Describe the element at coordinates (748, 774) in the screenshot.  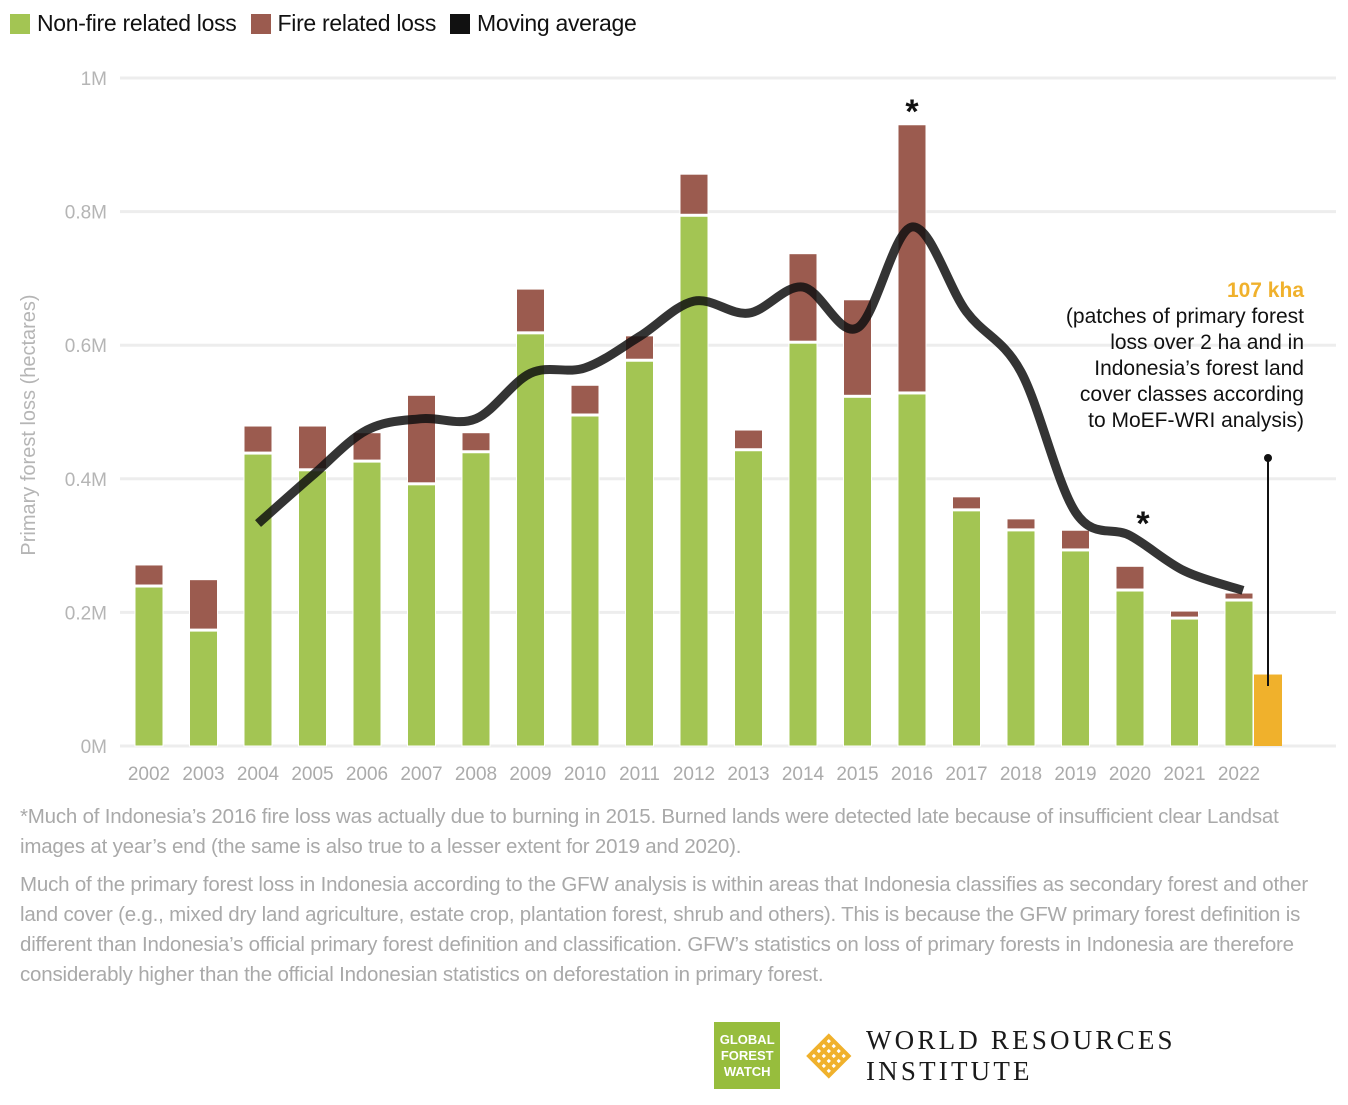
I see `x-tick-label: 2013` at that location.